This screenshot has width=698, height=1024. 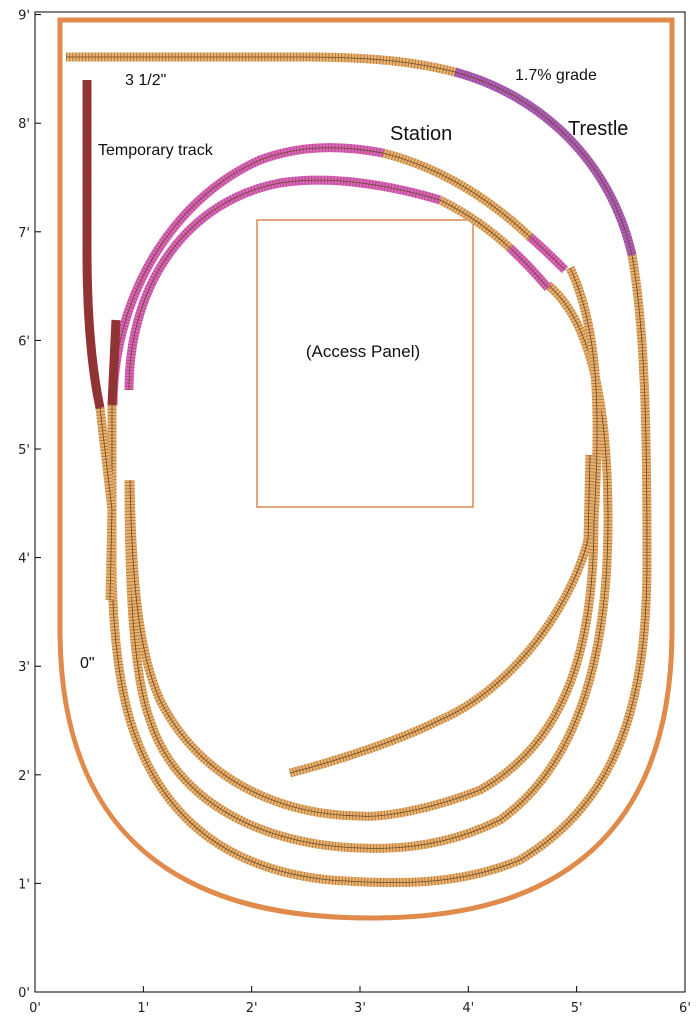 What do you see at coordinates (24, 124) in the screenshot?
I see `y-tick-label: 8'` at bounding box center [24, 124].